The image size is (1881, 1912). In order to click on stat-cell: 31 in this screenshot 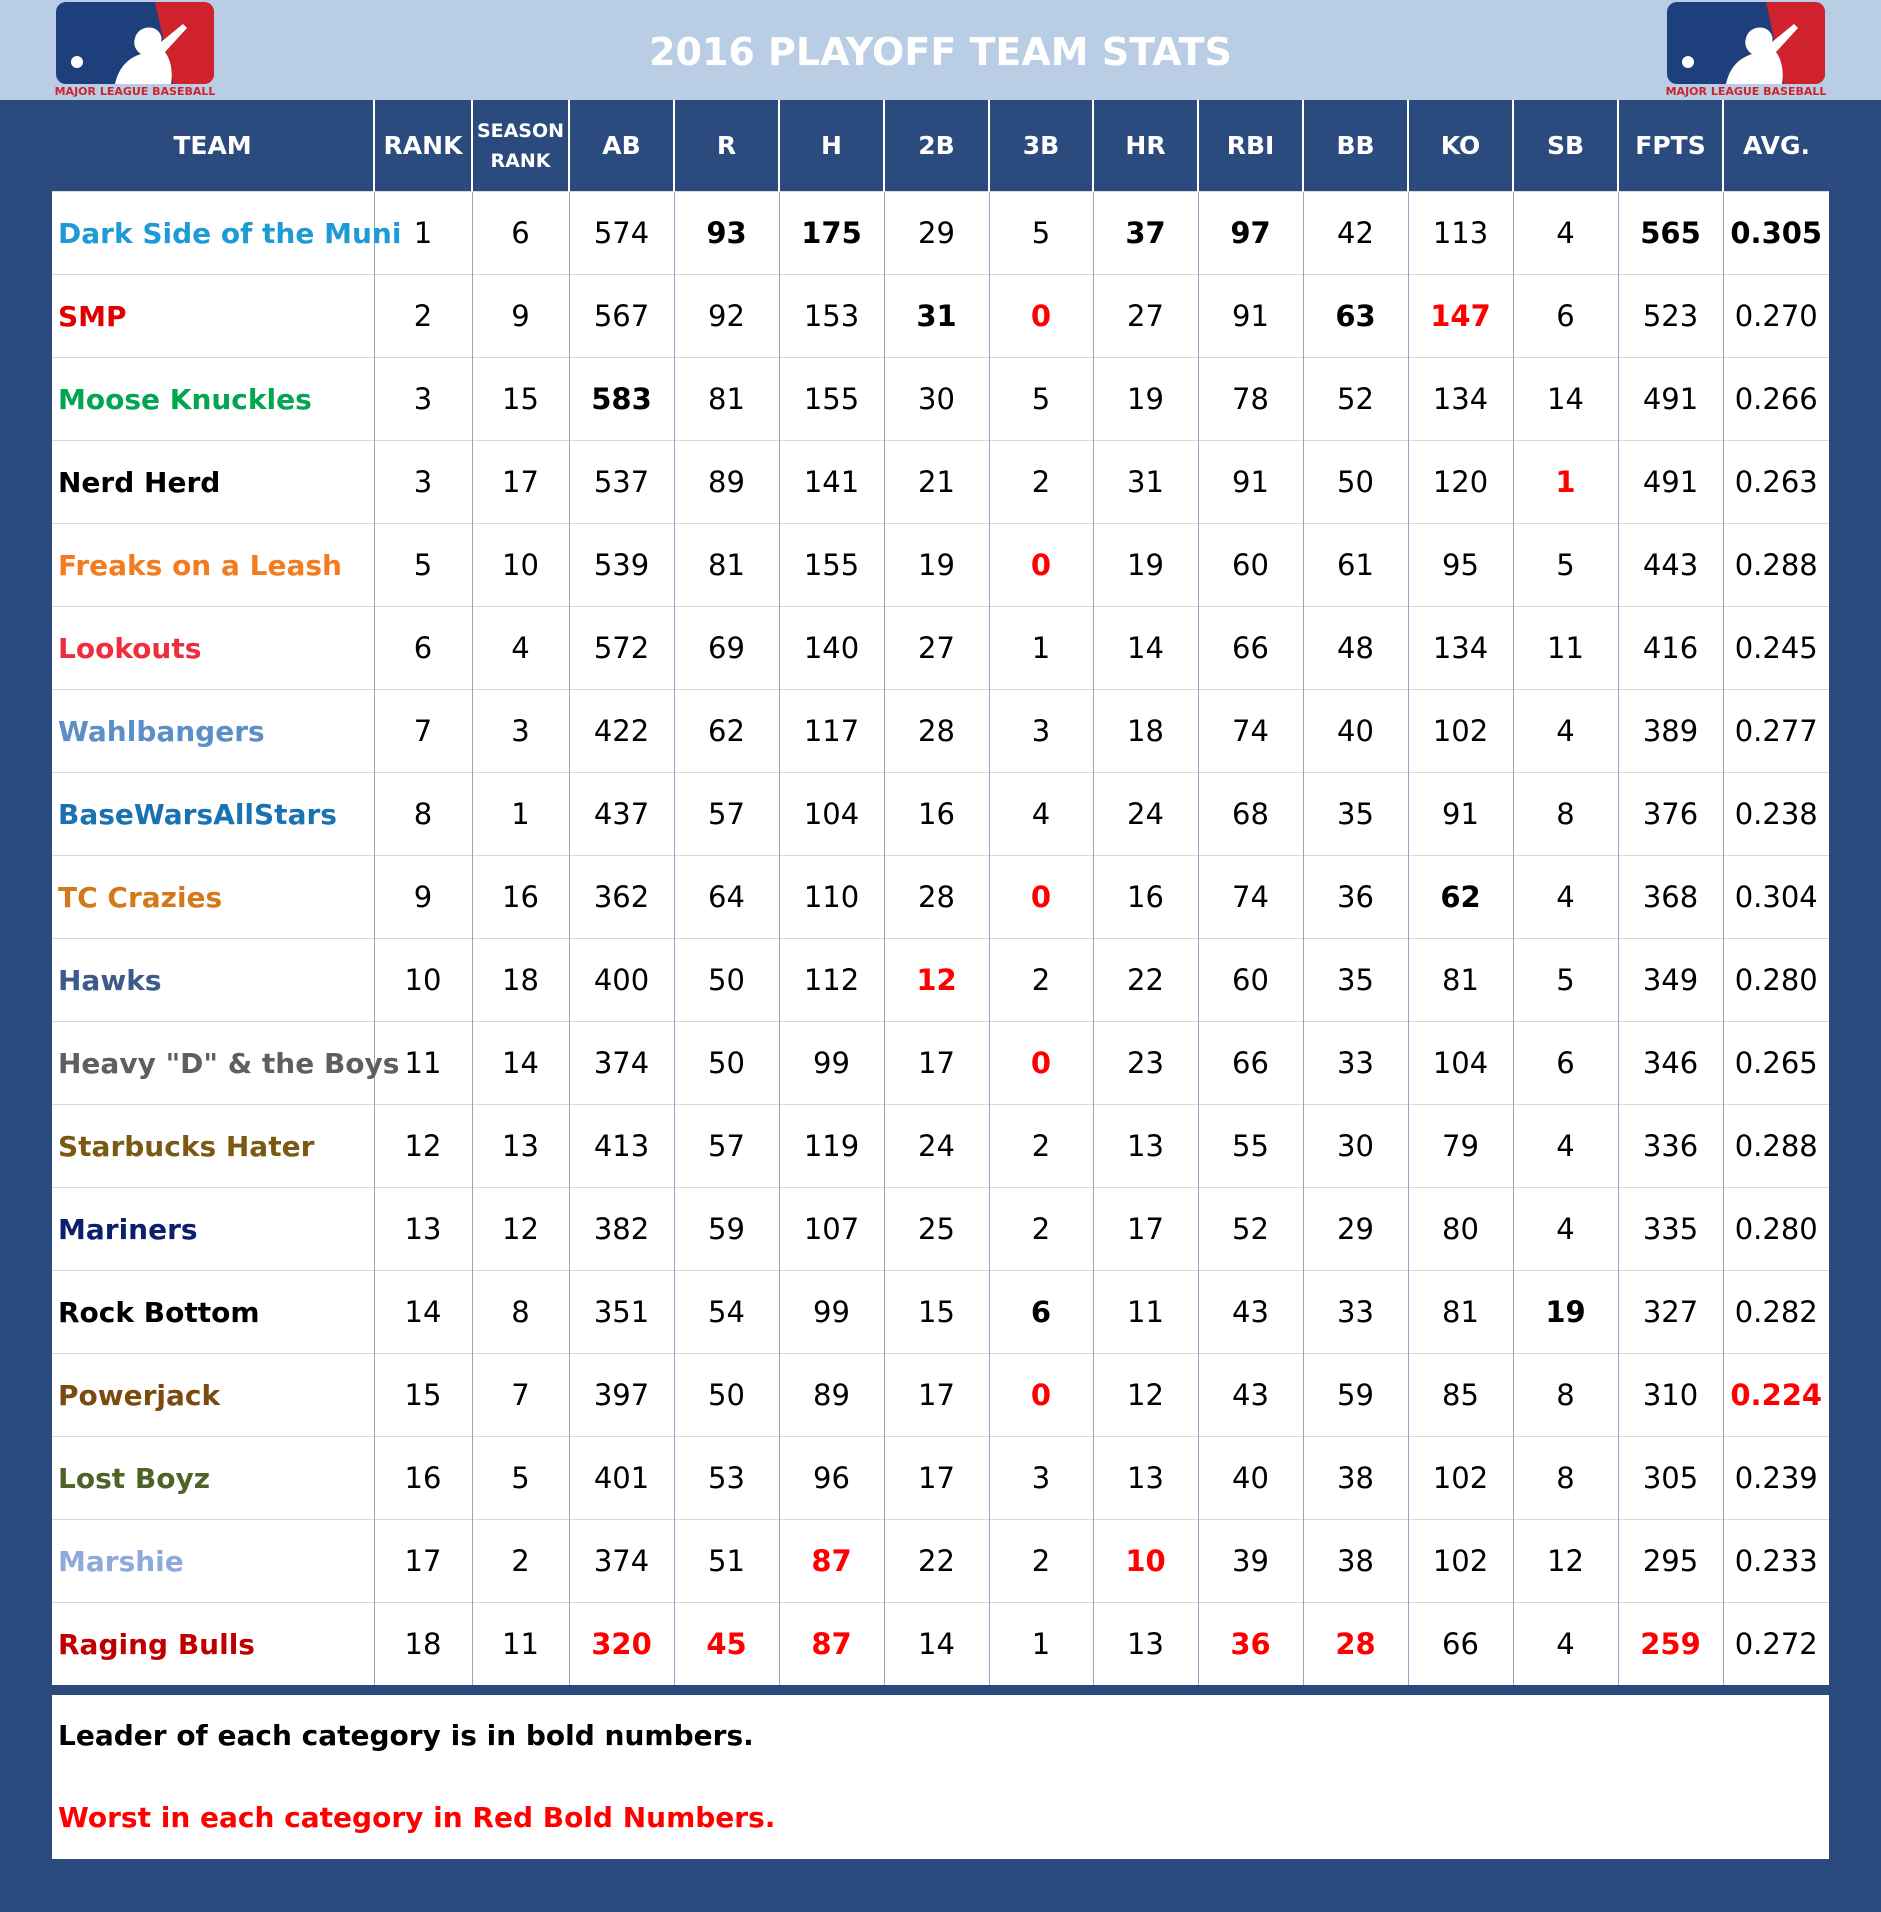, I will do `click(936, 316)`.